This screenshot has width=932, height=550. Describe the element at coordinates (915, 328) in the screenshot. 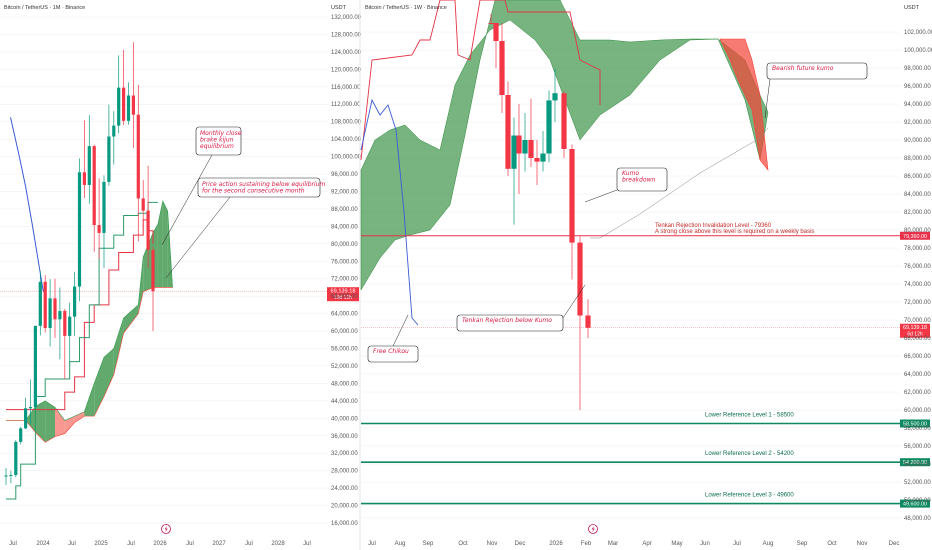

I see `right-price-label: 69,139.18` at that location.